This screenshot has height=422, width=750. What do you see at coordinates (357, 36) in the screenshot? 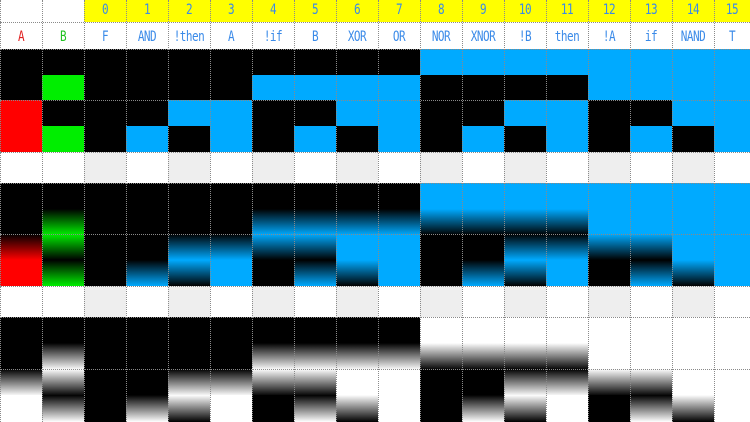
I see `function-name: XOR` at bounding box center [357, 36].